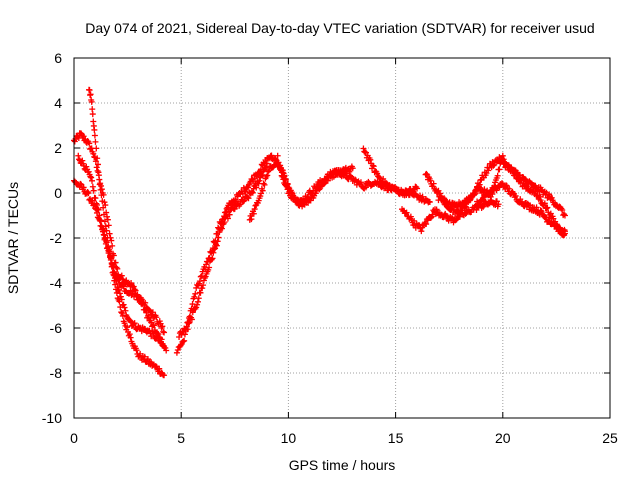  I want to click on x-tick-label-3: 15, so click(396, 438).